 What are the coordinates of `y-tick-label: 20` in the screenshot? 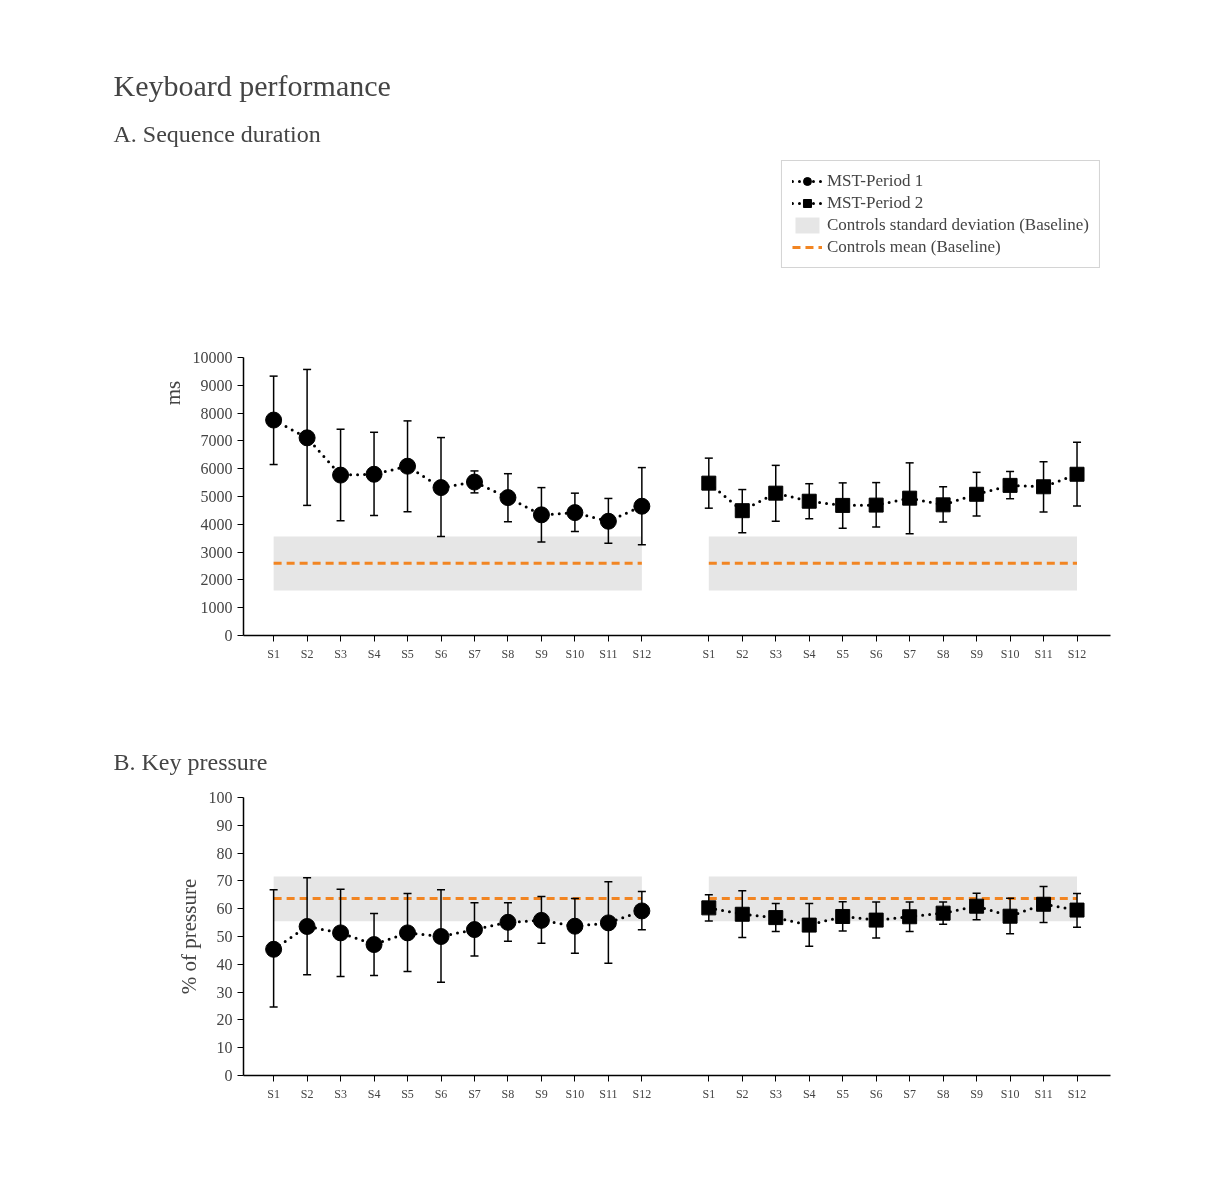 It's located at (224, 1020).